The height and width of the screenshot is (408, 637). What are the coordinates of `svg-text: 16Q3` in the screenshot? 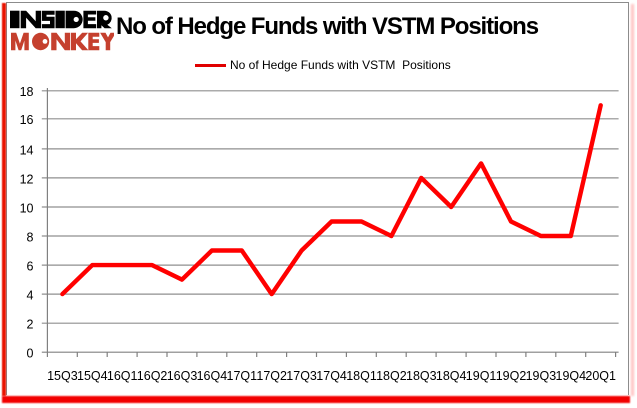 It's located at (182, 376).